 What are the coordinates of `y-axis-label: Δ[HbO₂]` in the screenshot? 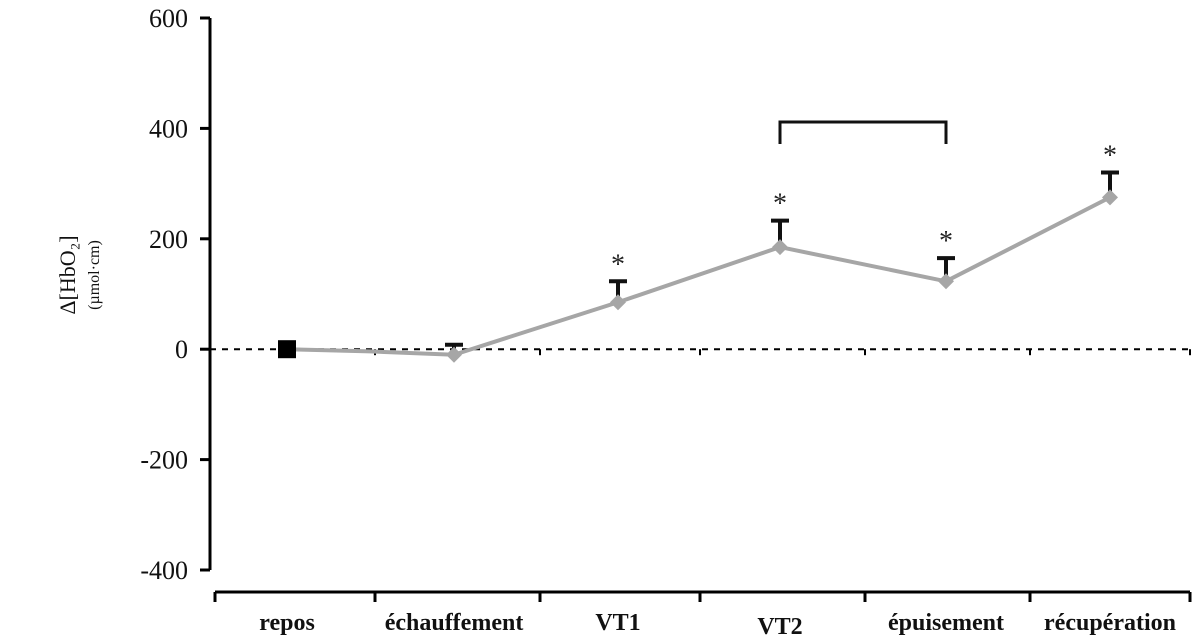 It's located at (67, 274).